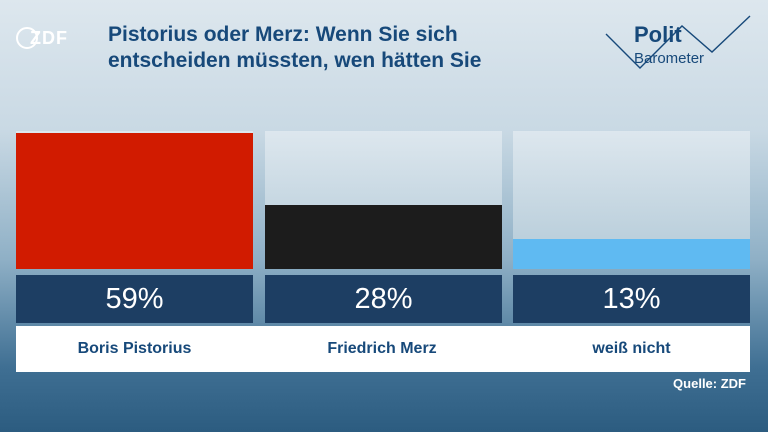 This screenshot has height=432, width=768. I want to click on brand-line1: Polit, so click(658, 34).